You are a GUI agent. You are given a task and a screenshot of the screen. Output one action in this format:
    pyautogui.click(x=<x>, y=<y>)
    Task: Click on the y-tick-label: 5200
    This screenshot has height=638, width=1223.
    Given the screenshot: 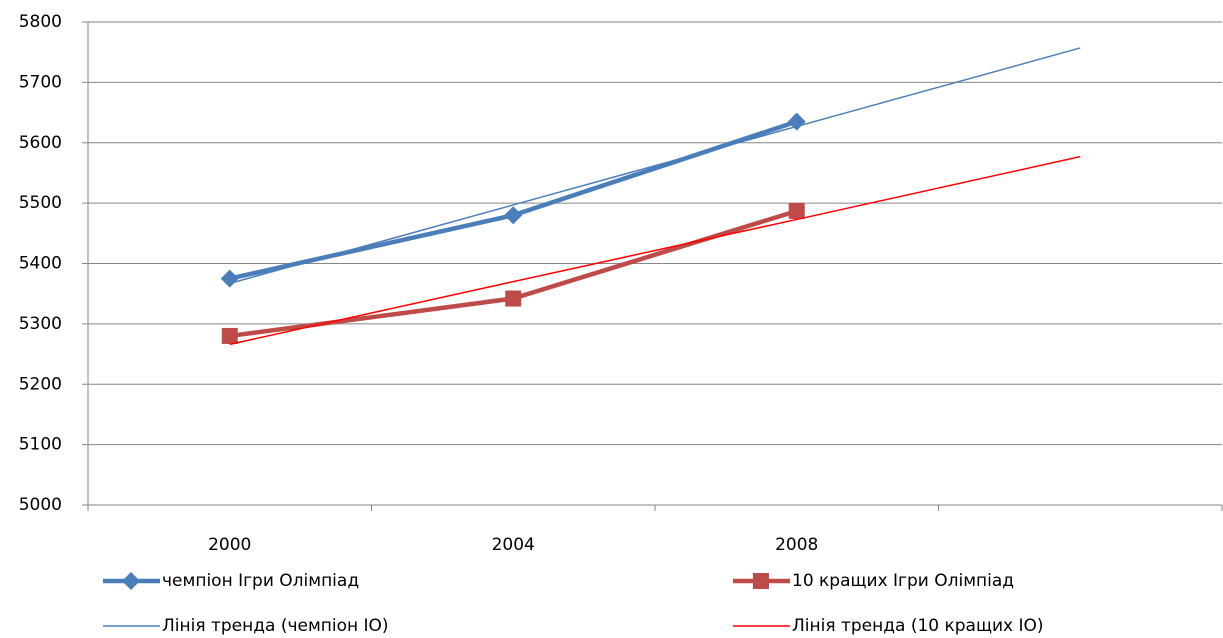 What is the action you would take?
    pyautogui.click(x=40, y=384)
    